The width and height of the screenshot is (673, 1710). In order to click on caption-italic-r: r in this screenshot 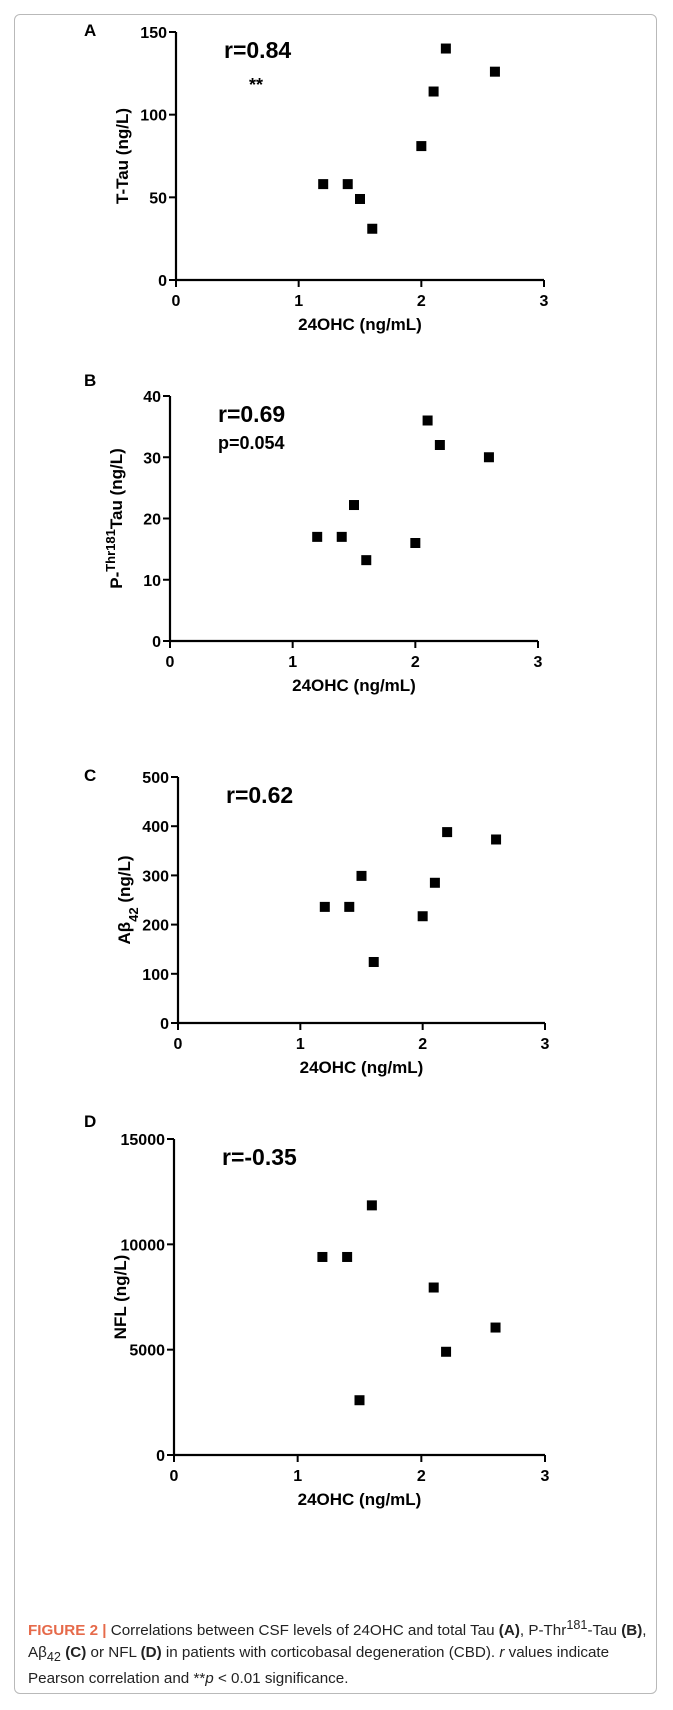, I will do `click(502, 1653)`.